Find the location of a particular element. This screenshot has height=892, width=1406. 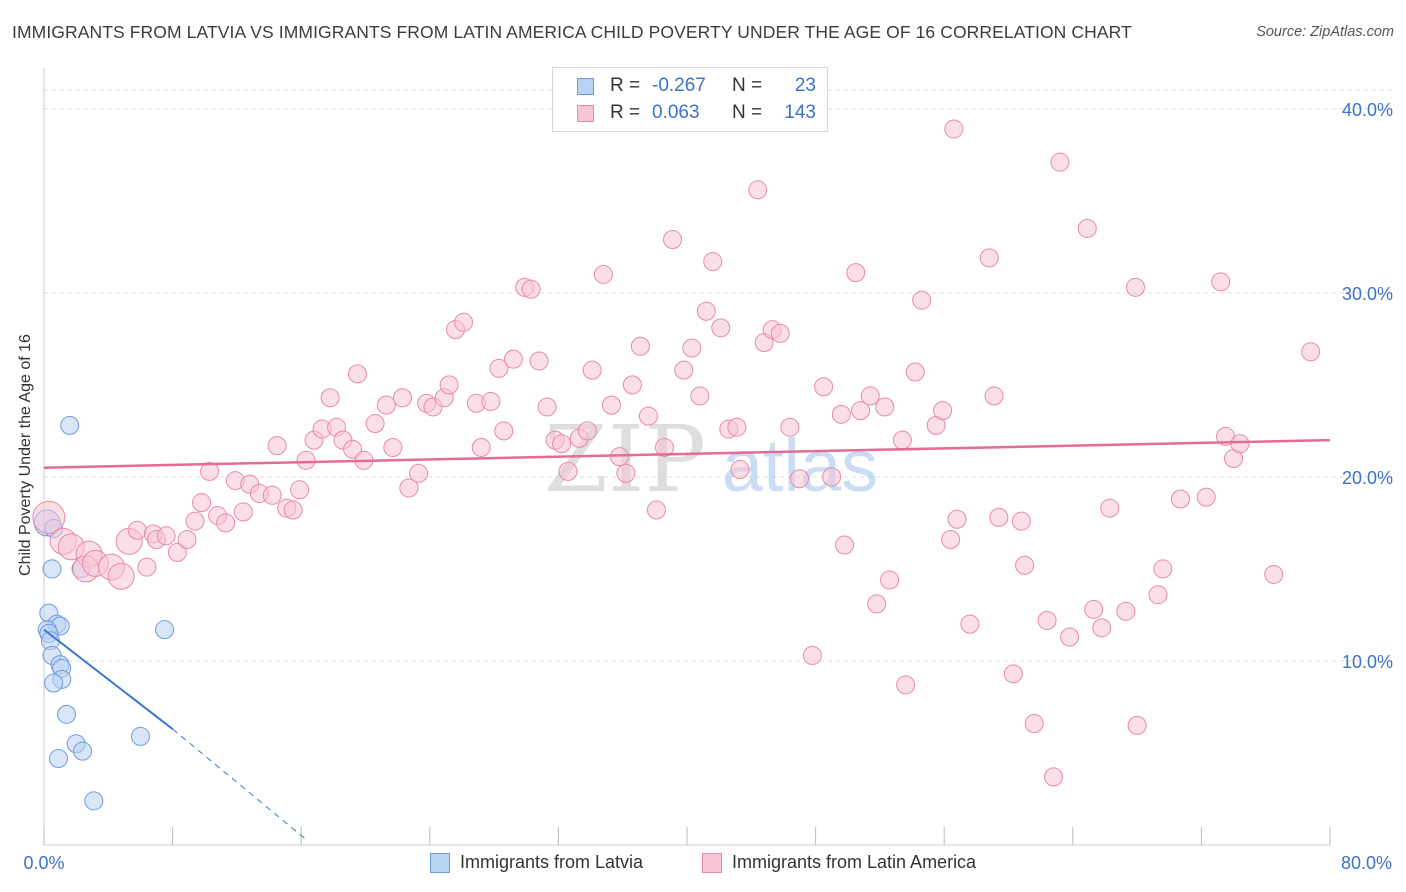

bottom-legend-latvia: Immigrants from Latvia is located at coordinates (536, 862).